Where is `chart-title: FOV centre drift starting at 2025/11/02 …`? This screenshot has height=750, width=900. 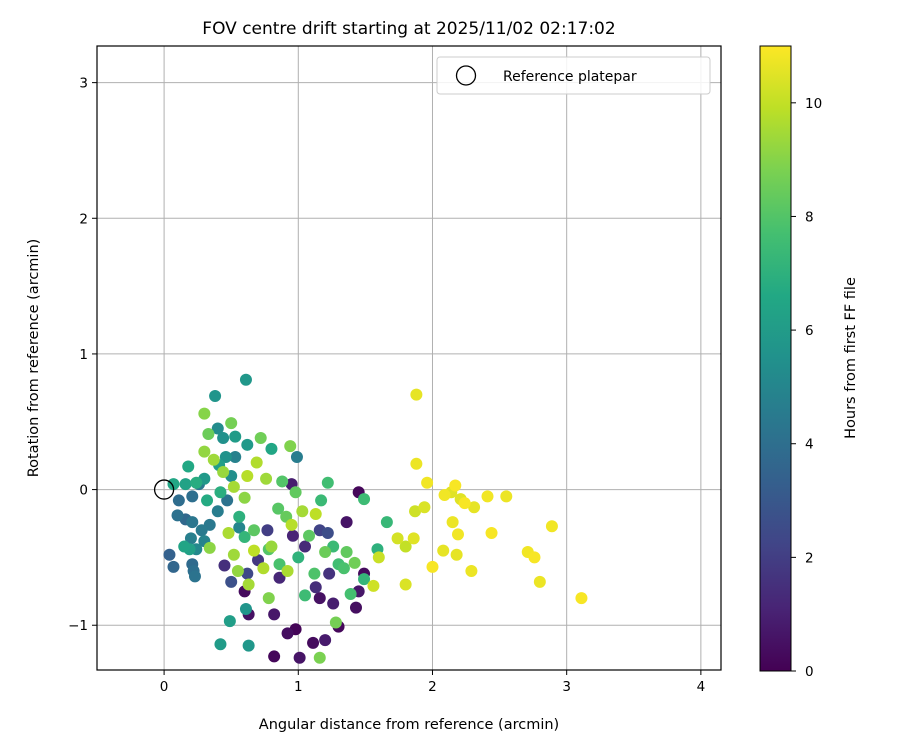 chart-title: FOV centre drift starting at 2025/11/02 … is located at coordinates (408, 29).